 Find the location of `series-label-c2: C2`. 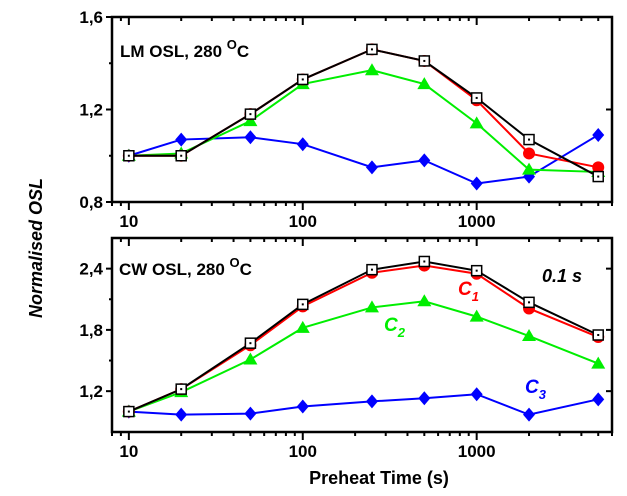

series-label-c2: C2 is located at coordinates (395, 327).